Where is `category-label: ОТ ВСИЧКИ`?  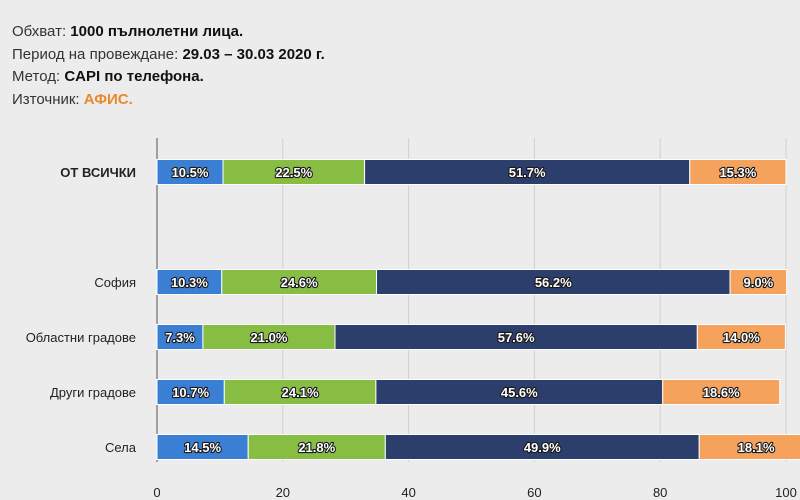
category-label: ОТ ВСИЧКИ is located at coordinates (98, 172).